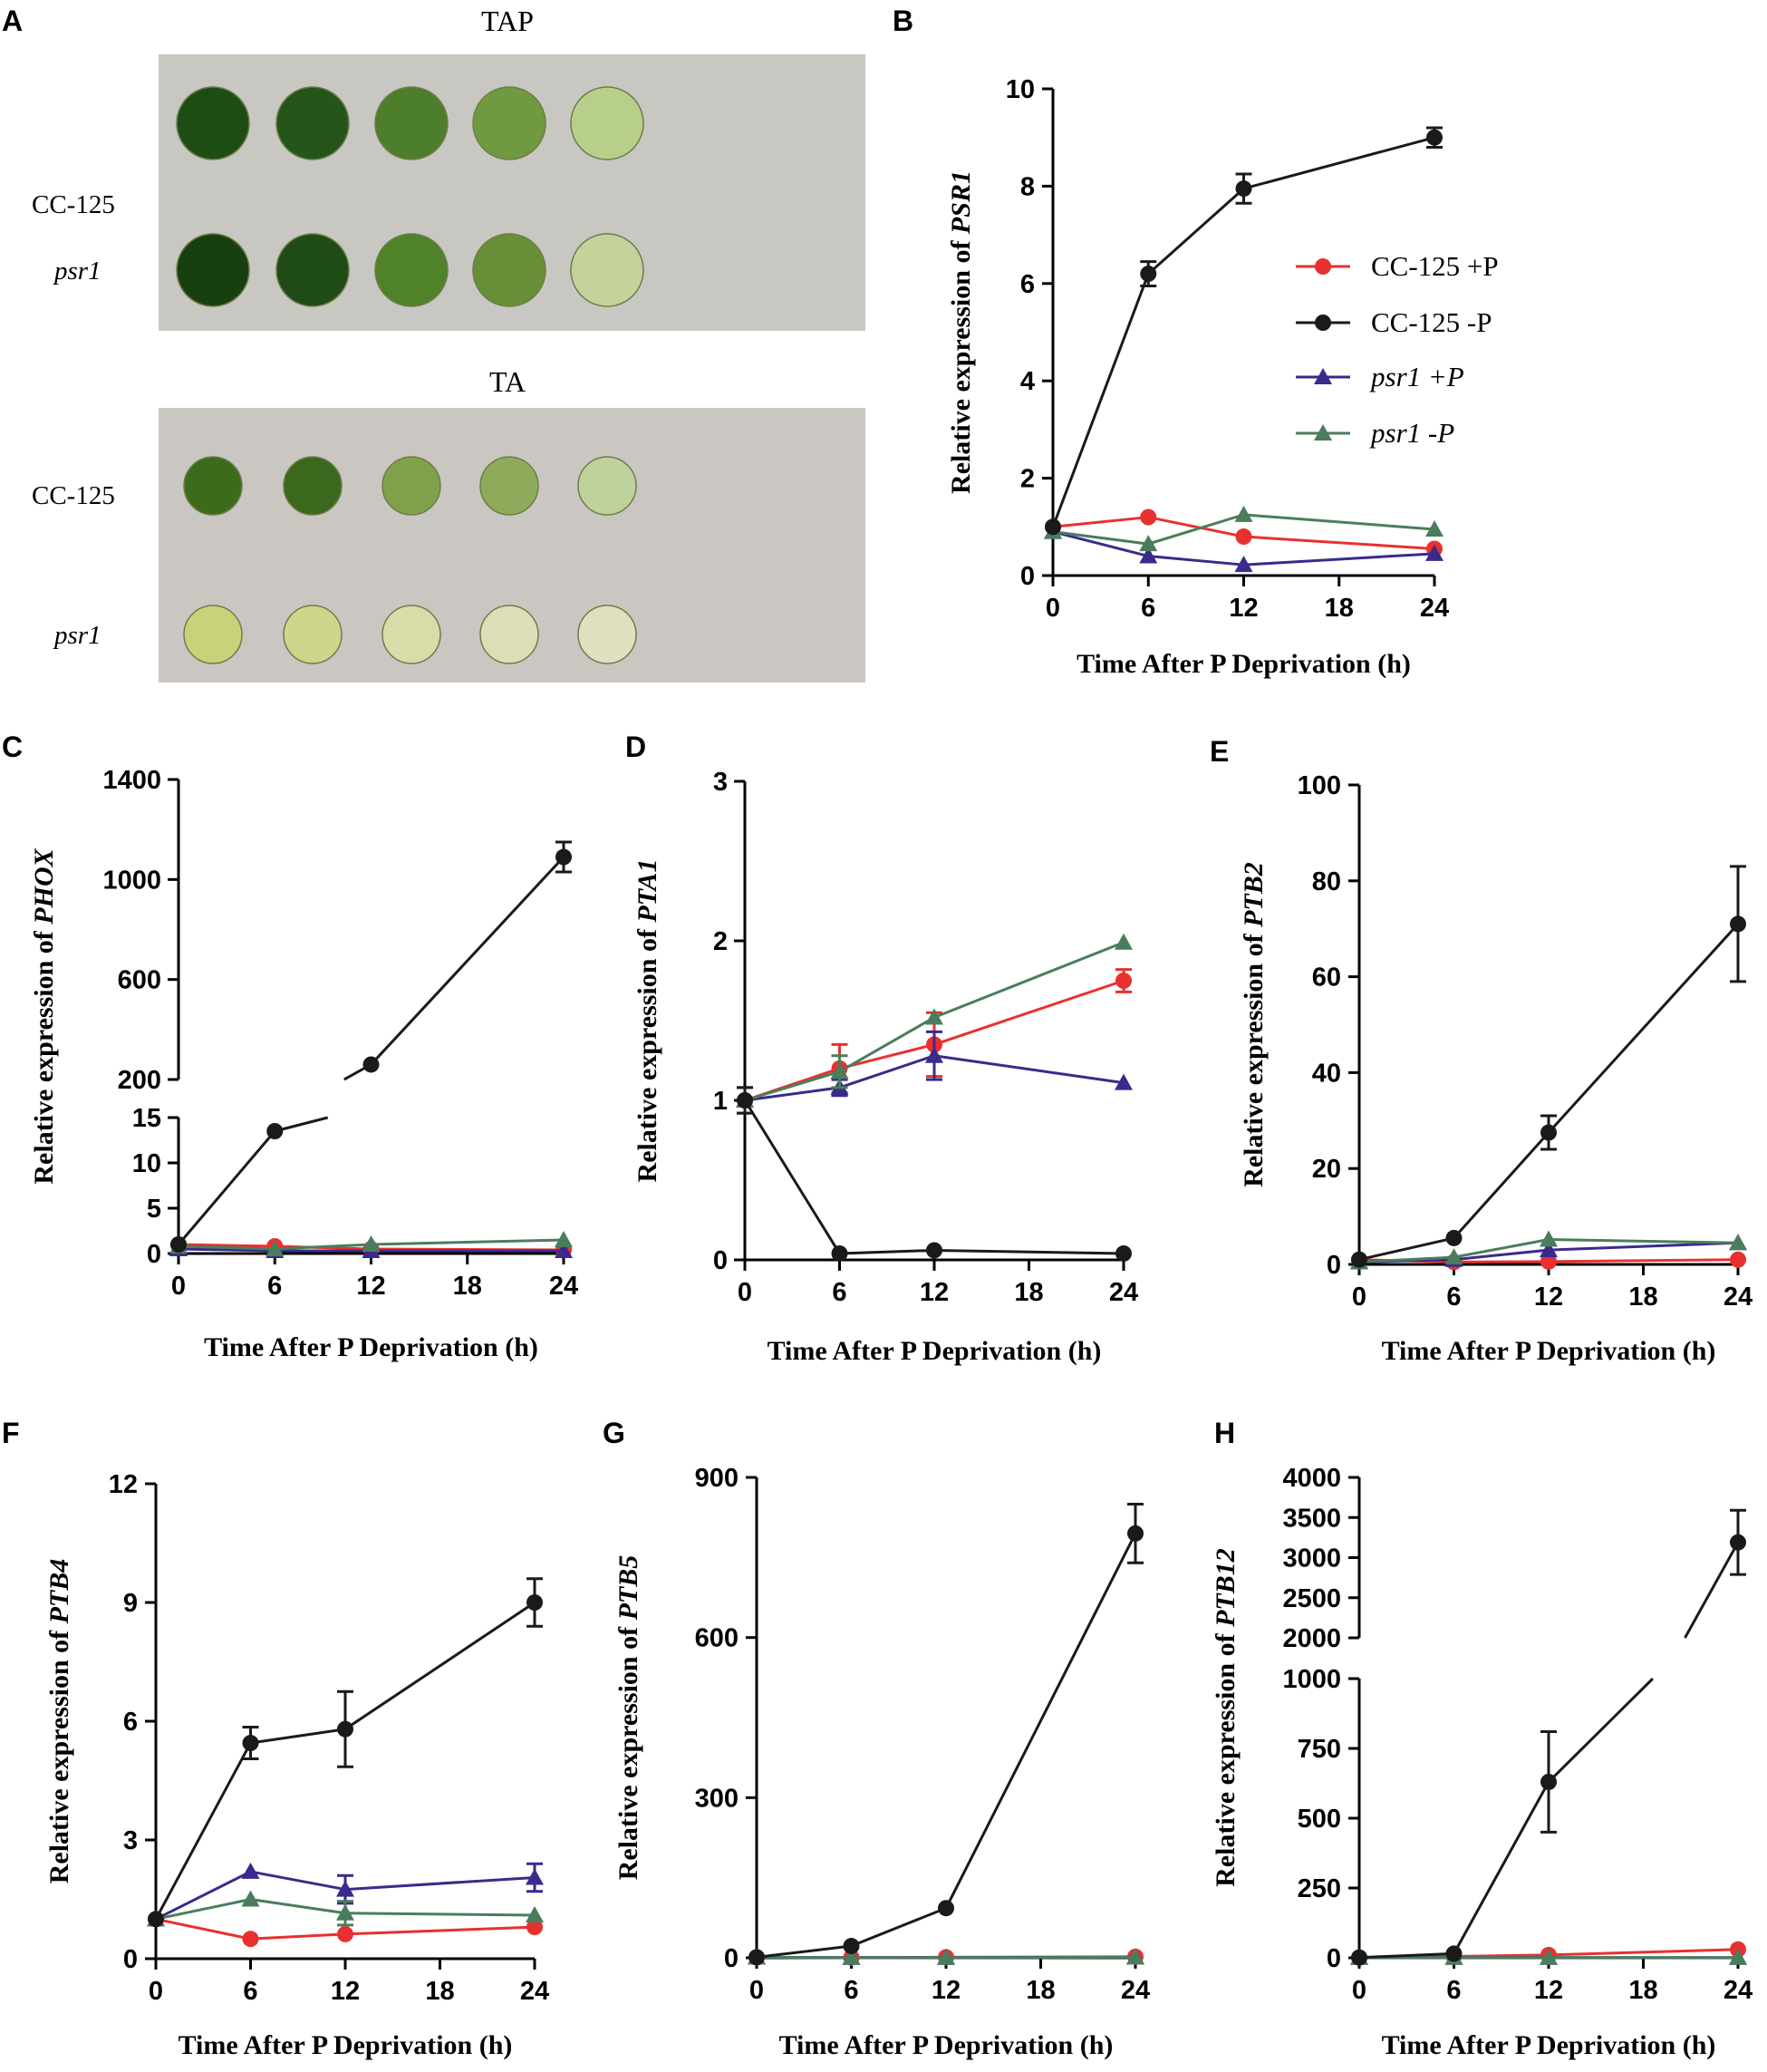 The width and height of the screenshot is (1767, 2072). Describe the element at coordinates (647, 891) in the screenshot. I see `y-axis-title-gene: PTA1` at that location.